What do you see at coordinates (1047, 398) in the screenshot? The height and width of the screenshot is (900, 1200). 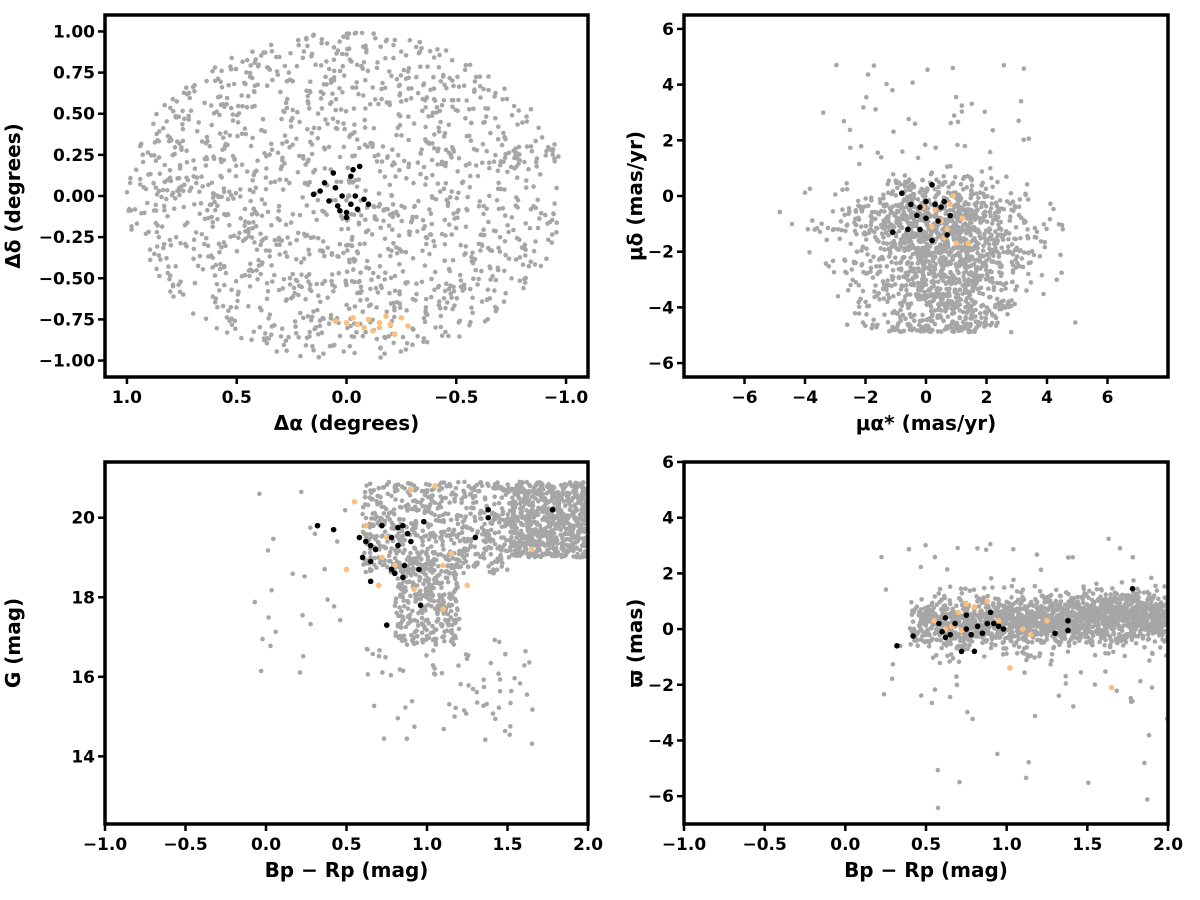 I see `pm-xtick-label: 4` at bounding box center [1047, 398].